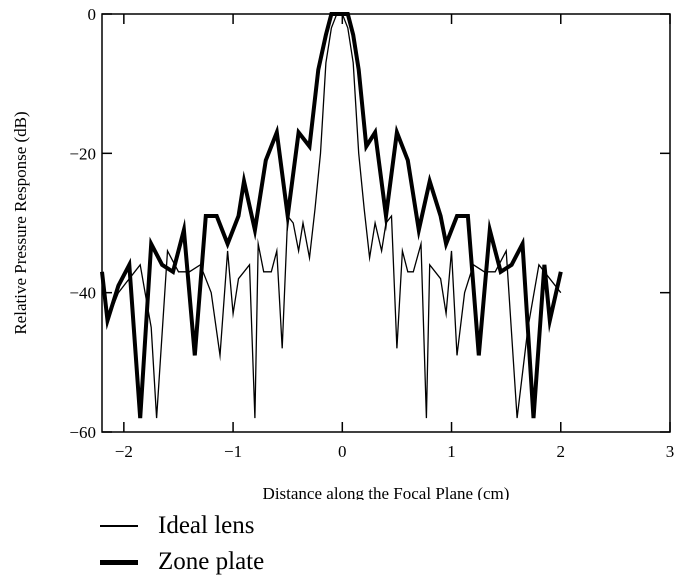  I want to click on y-tick-label: −40, so click(82, 293).